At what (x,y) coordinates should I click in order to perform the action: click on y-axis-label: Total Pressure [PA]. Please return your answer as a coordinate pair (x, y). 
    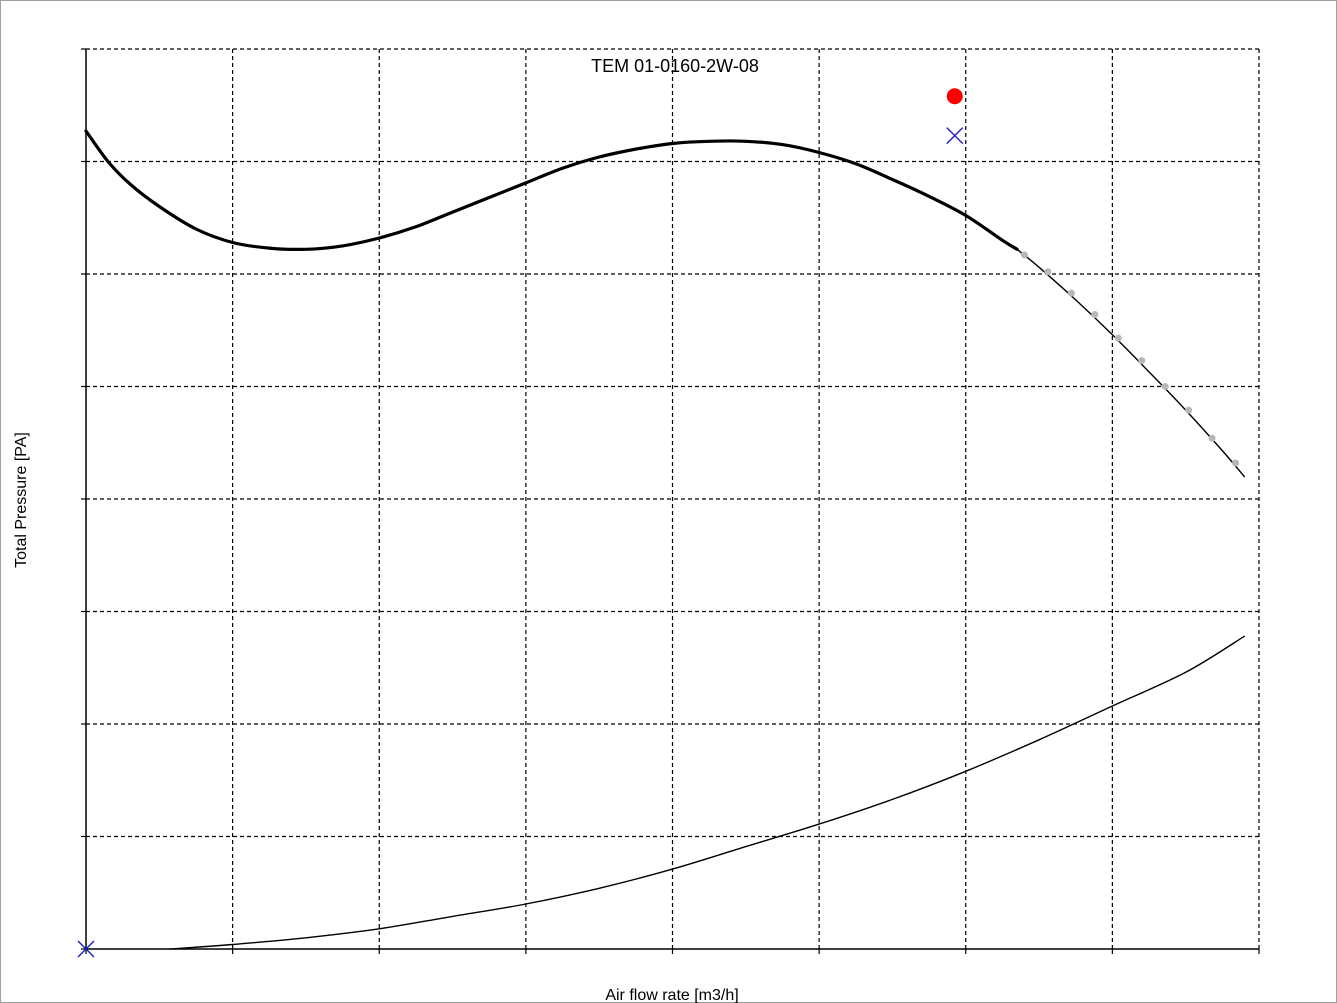
    Looking at the image, I should click on (21, 500).